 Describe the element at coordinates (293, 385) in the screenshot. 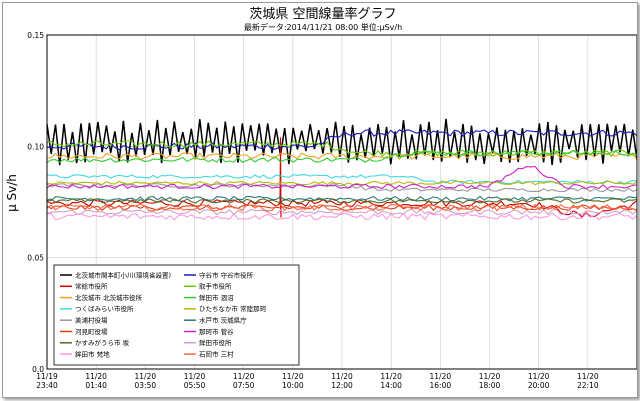

I see `x-tick-time: 10:00` at that location.